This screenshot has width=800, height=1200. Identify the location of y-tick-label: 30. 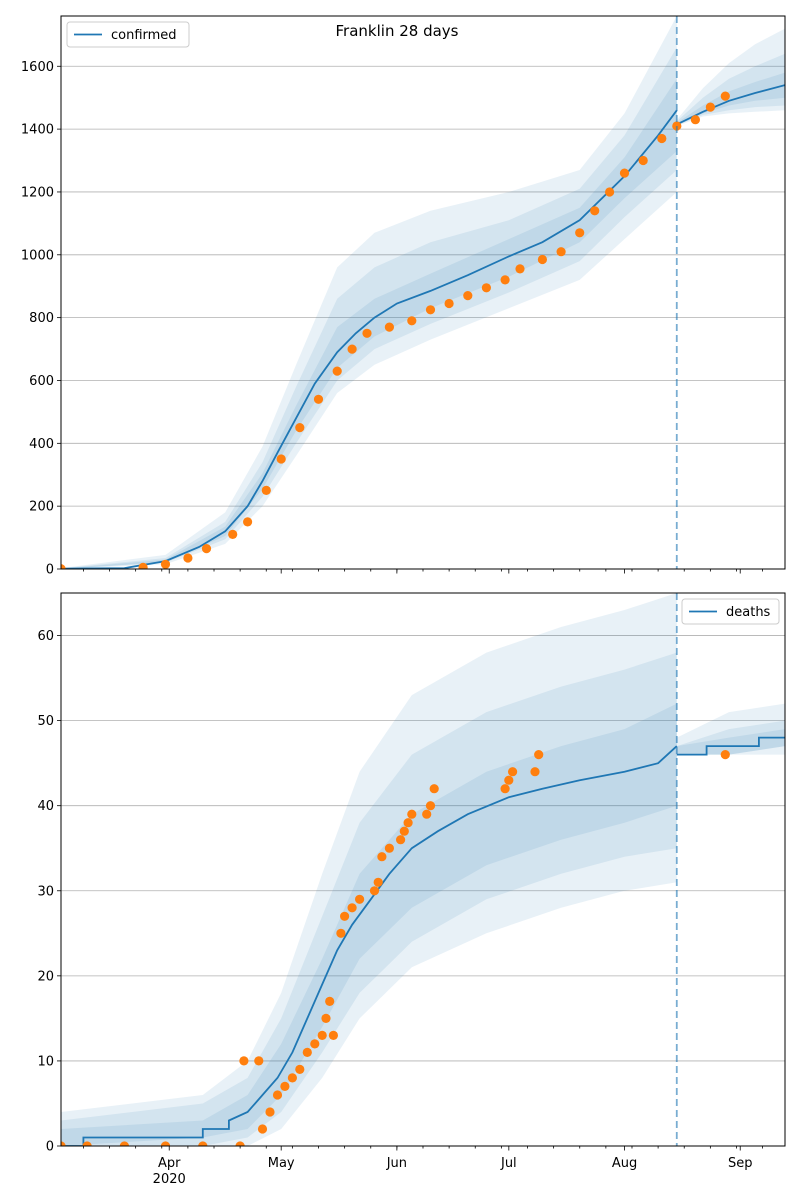
(45, 891).